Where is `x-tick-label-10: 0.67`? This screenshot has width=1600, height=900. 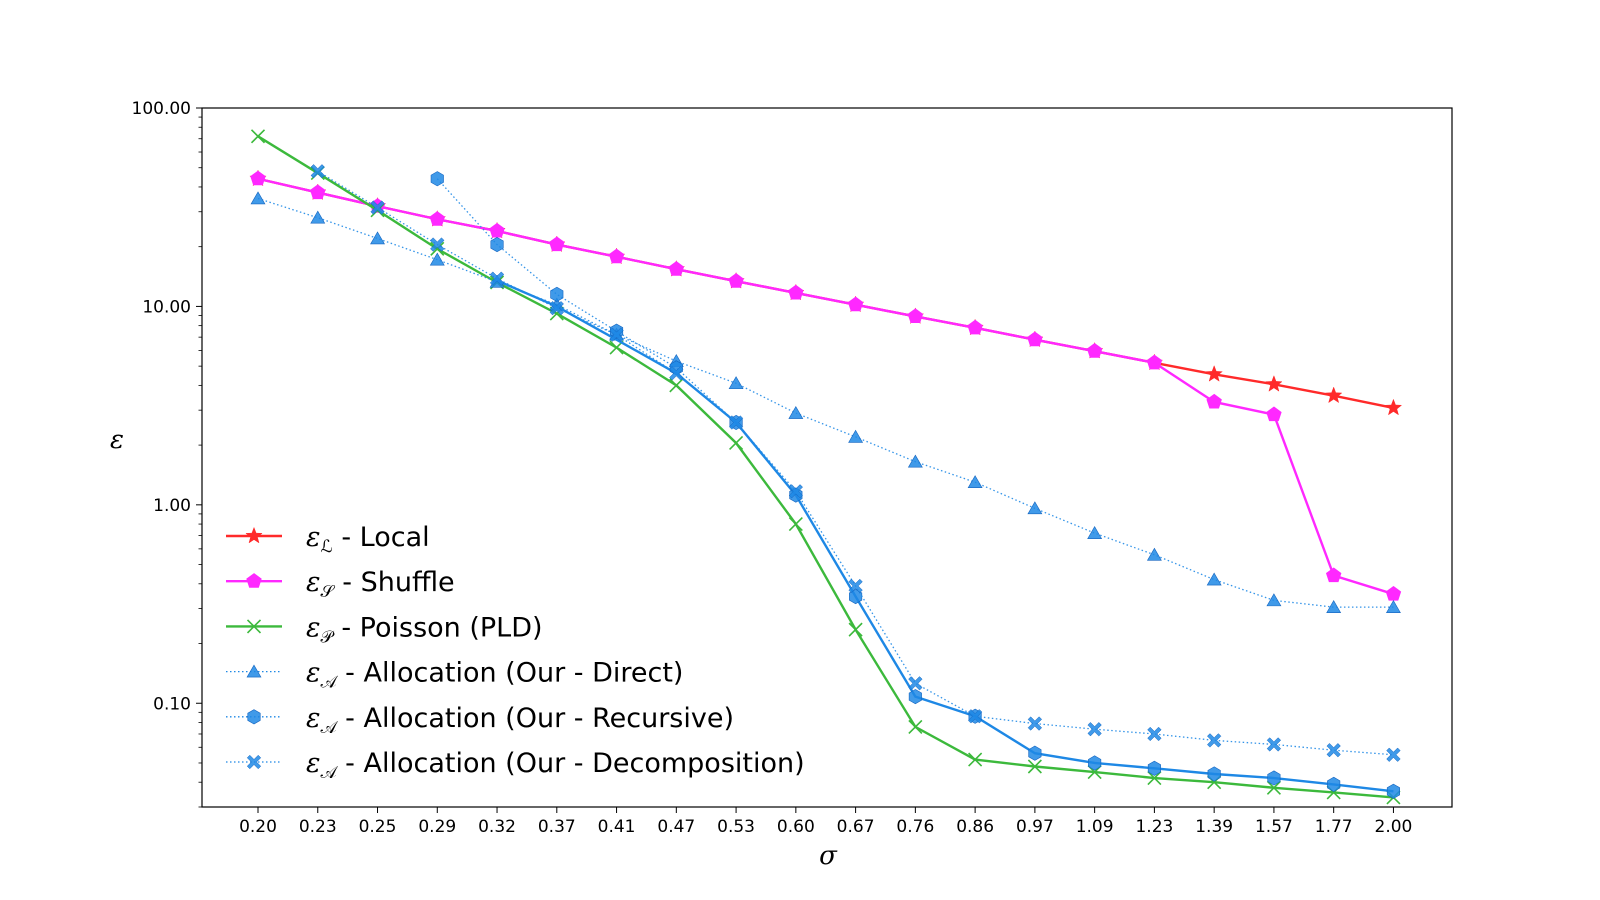 x-tick-label-10: 0.67 is located at coordinates (856, 827).